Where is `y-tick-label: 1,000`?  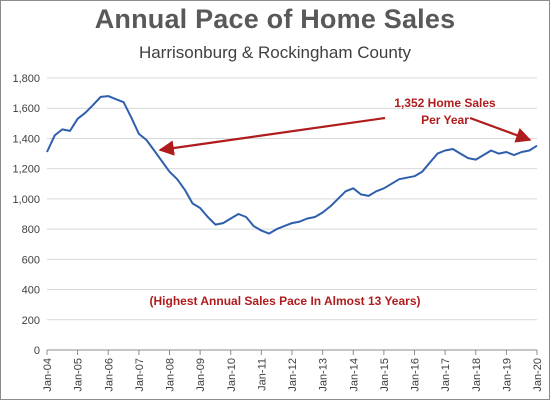
y-tick-label: 1,000 is located at coordinates (26, 200).